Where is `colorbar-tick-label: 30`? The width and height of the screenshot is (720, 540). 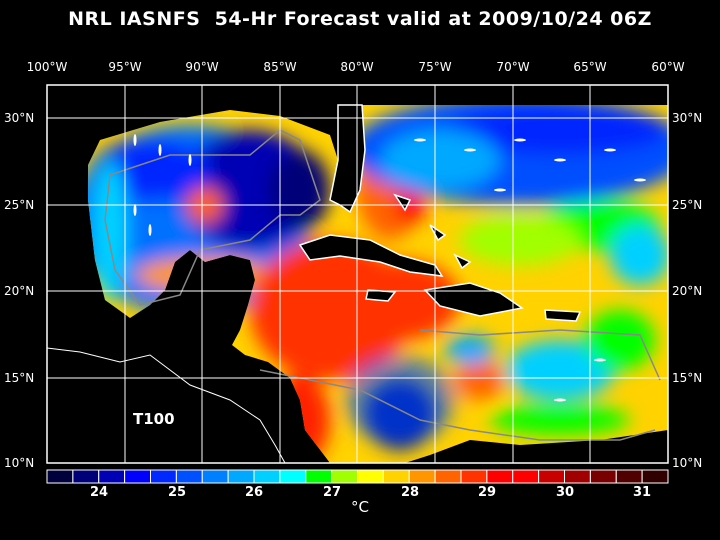 colorbar-tick-label: 30 is located at coordinates (565, 492).